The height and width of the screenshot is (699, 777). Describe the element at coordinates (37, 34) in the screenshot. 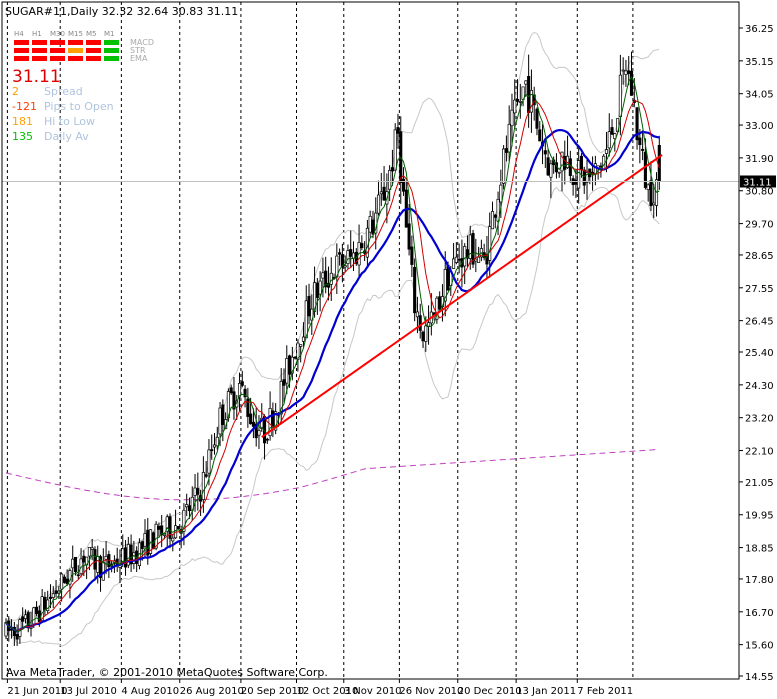

I see `timeframe-label: H1` at that location.